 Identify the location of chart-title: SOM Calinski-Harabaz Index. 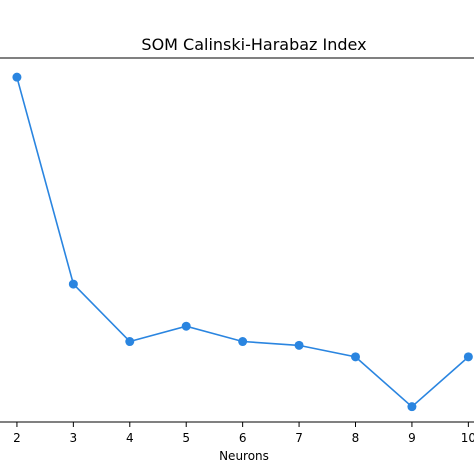
(253, 44).